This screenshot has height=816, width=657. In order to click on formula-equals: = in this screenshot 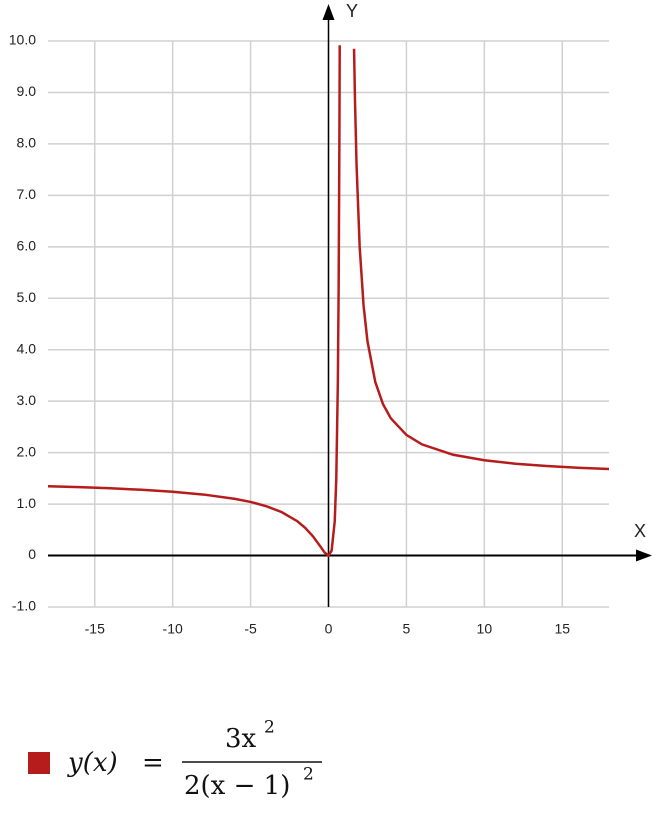, I will do `click(153, 763)`.